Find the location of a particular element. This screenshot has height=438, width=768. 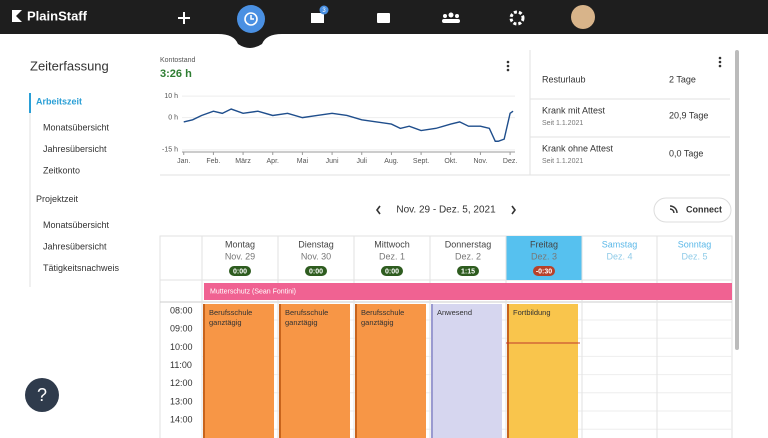

badge-text: 1:15 is located at coordinates (468, 271).